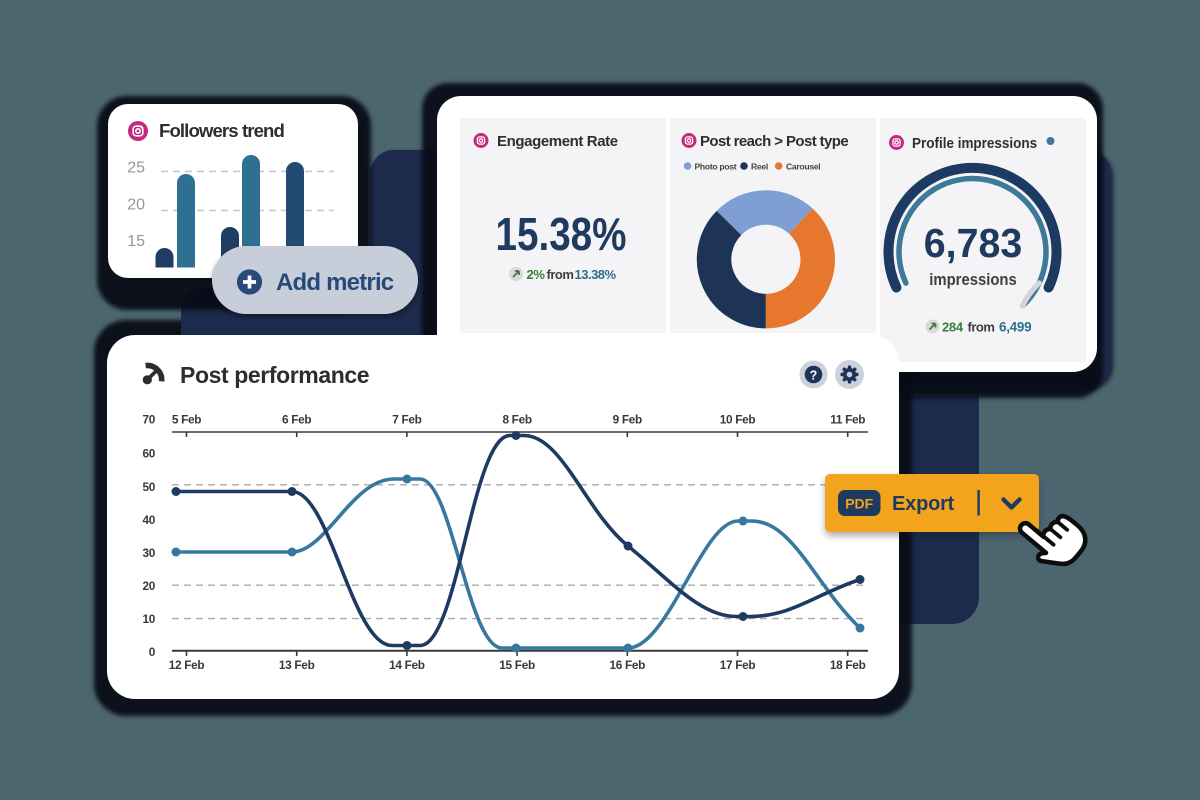 Image resolution: width=1200 pixels, height=800 pixels. Describe the element at coordinates (560, 234) in the screenshot. I see `svg-text: 15.38%` at that location.